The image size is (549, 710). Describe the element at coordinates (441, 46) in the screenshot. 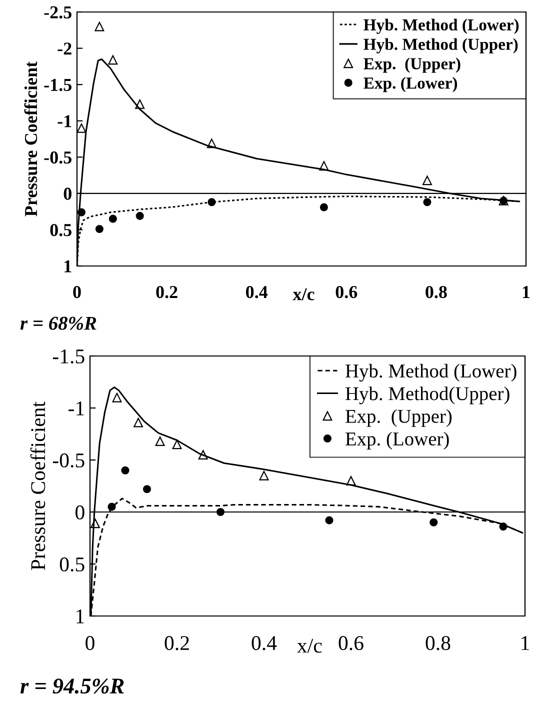

I see `legend-label: Hyb. Method (Upper)` at that location.